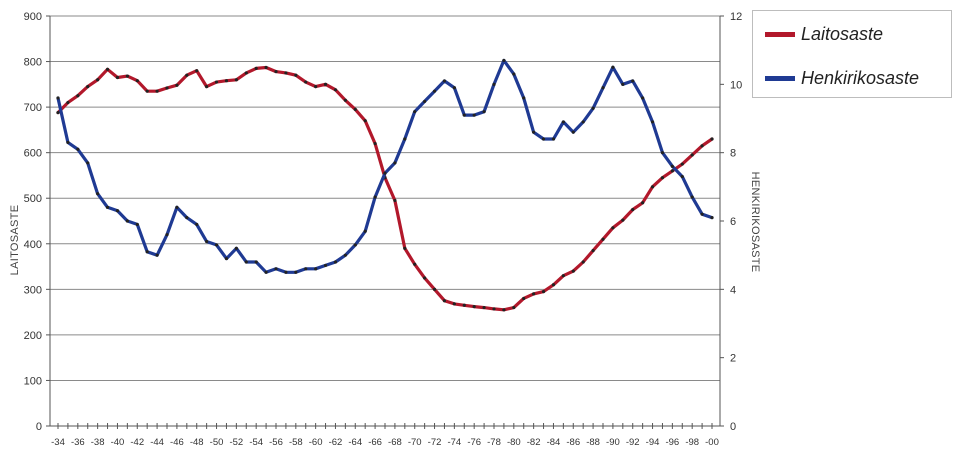 This screenshot has width=961, height=453. What do you see at coordinates (217, 442) in the screenshot?
I see `x-tick-label: -50` at bounding box center [217, 442].